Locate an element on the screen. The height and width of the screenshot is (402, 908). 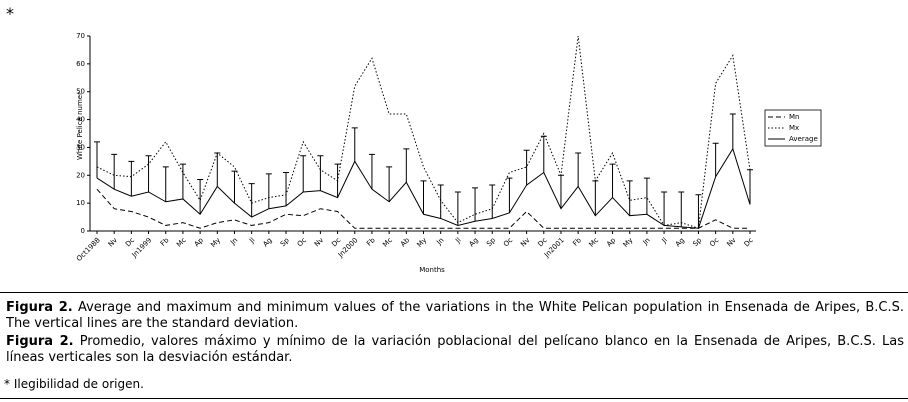
legend-label: Mx is located at coordinates (794, 128).